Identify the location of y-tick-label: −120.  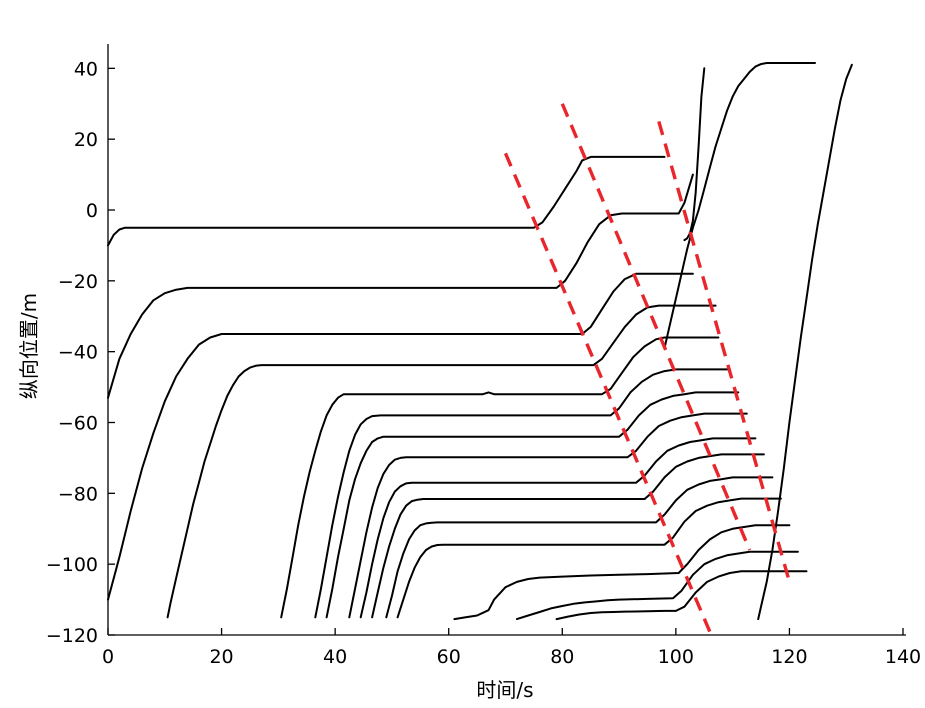
(72, 636).